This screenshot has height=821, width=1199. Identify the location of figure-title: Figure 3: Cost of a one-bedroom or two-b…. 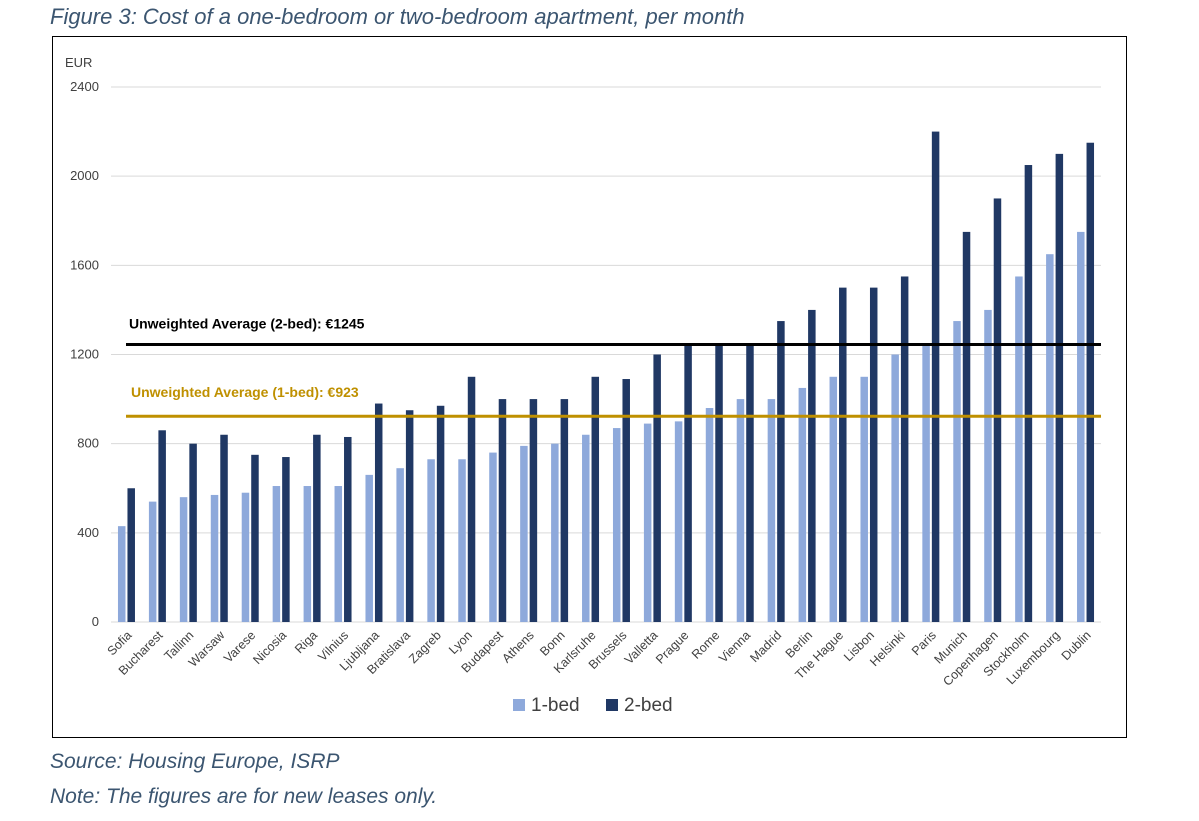
(397, 16).